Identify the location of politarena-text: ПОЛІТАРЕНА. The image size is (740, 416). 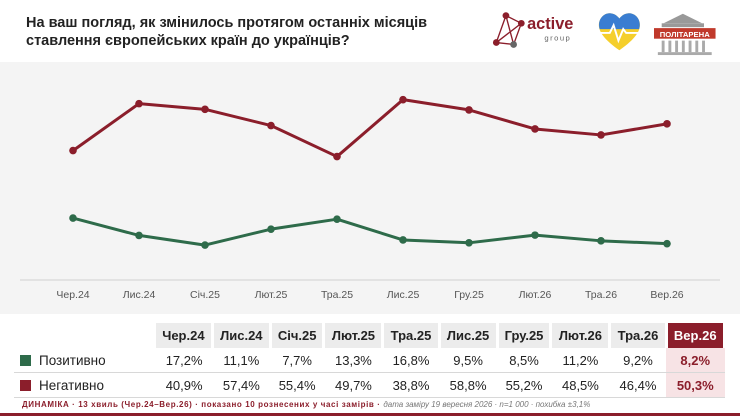
(685, 34).